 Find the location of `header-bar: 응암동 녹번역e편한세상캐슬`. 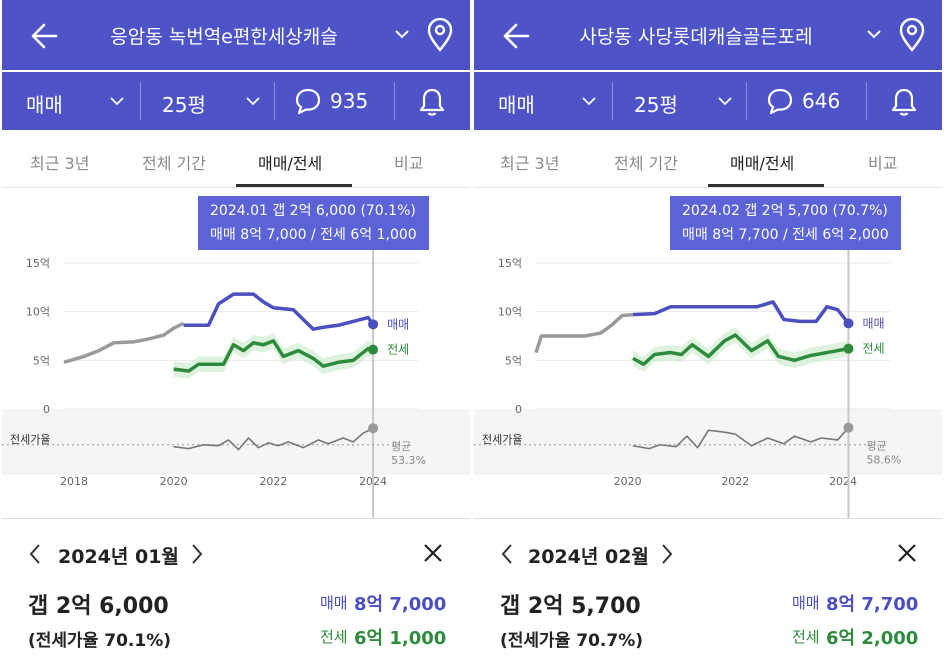

header-bar: 응암동 녹번역e편한세상캐슬 is located at coordinates (236, 35).